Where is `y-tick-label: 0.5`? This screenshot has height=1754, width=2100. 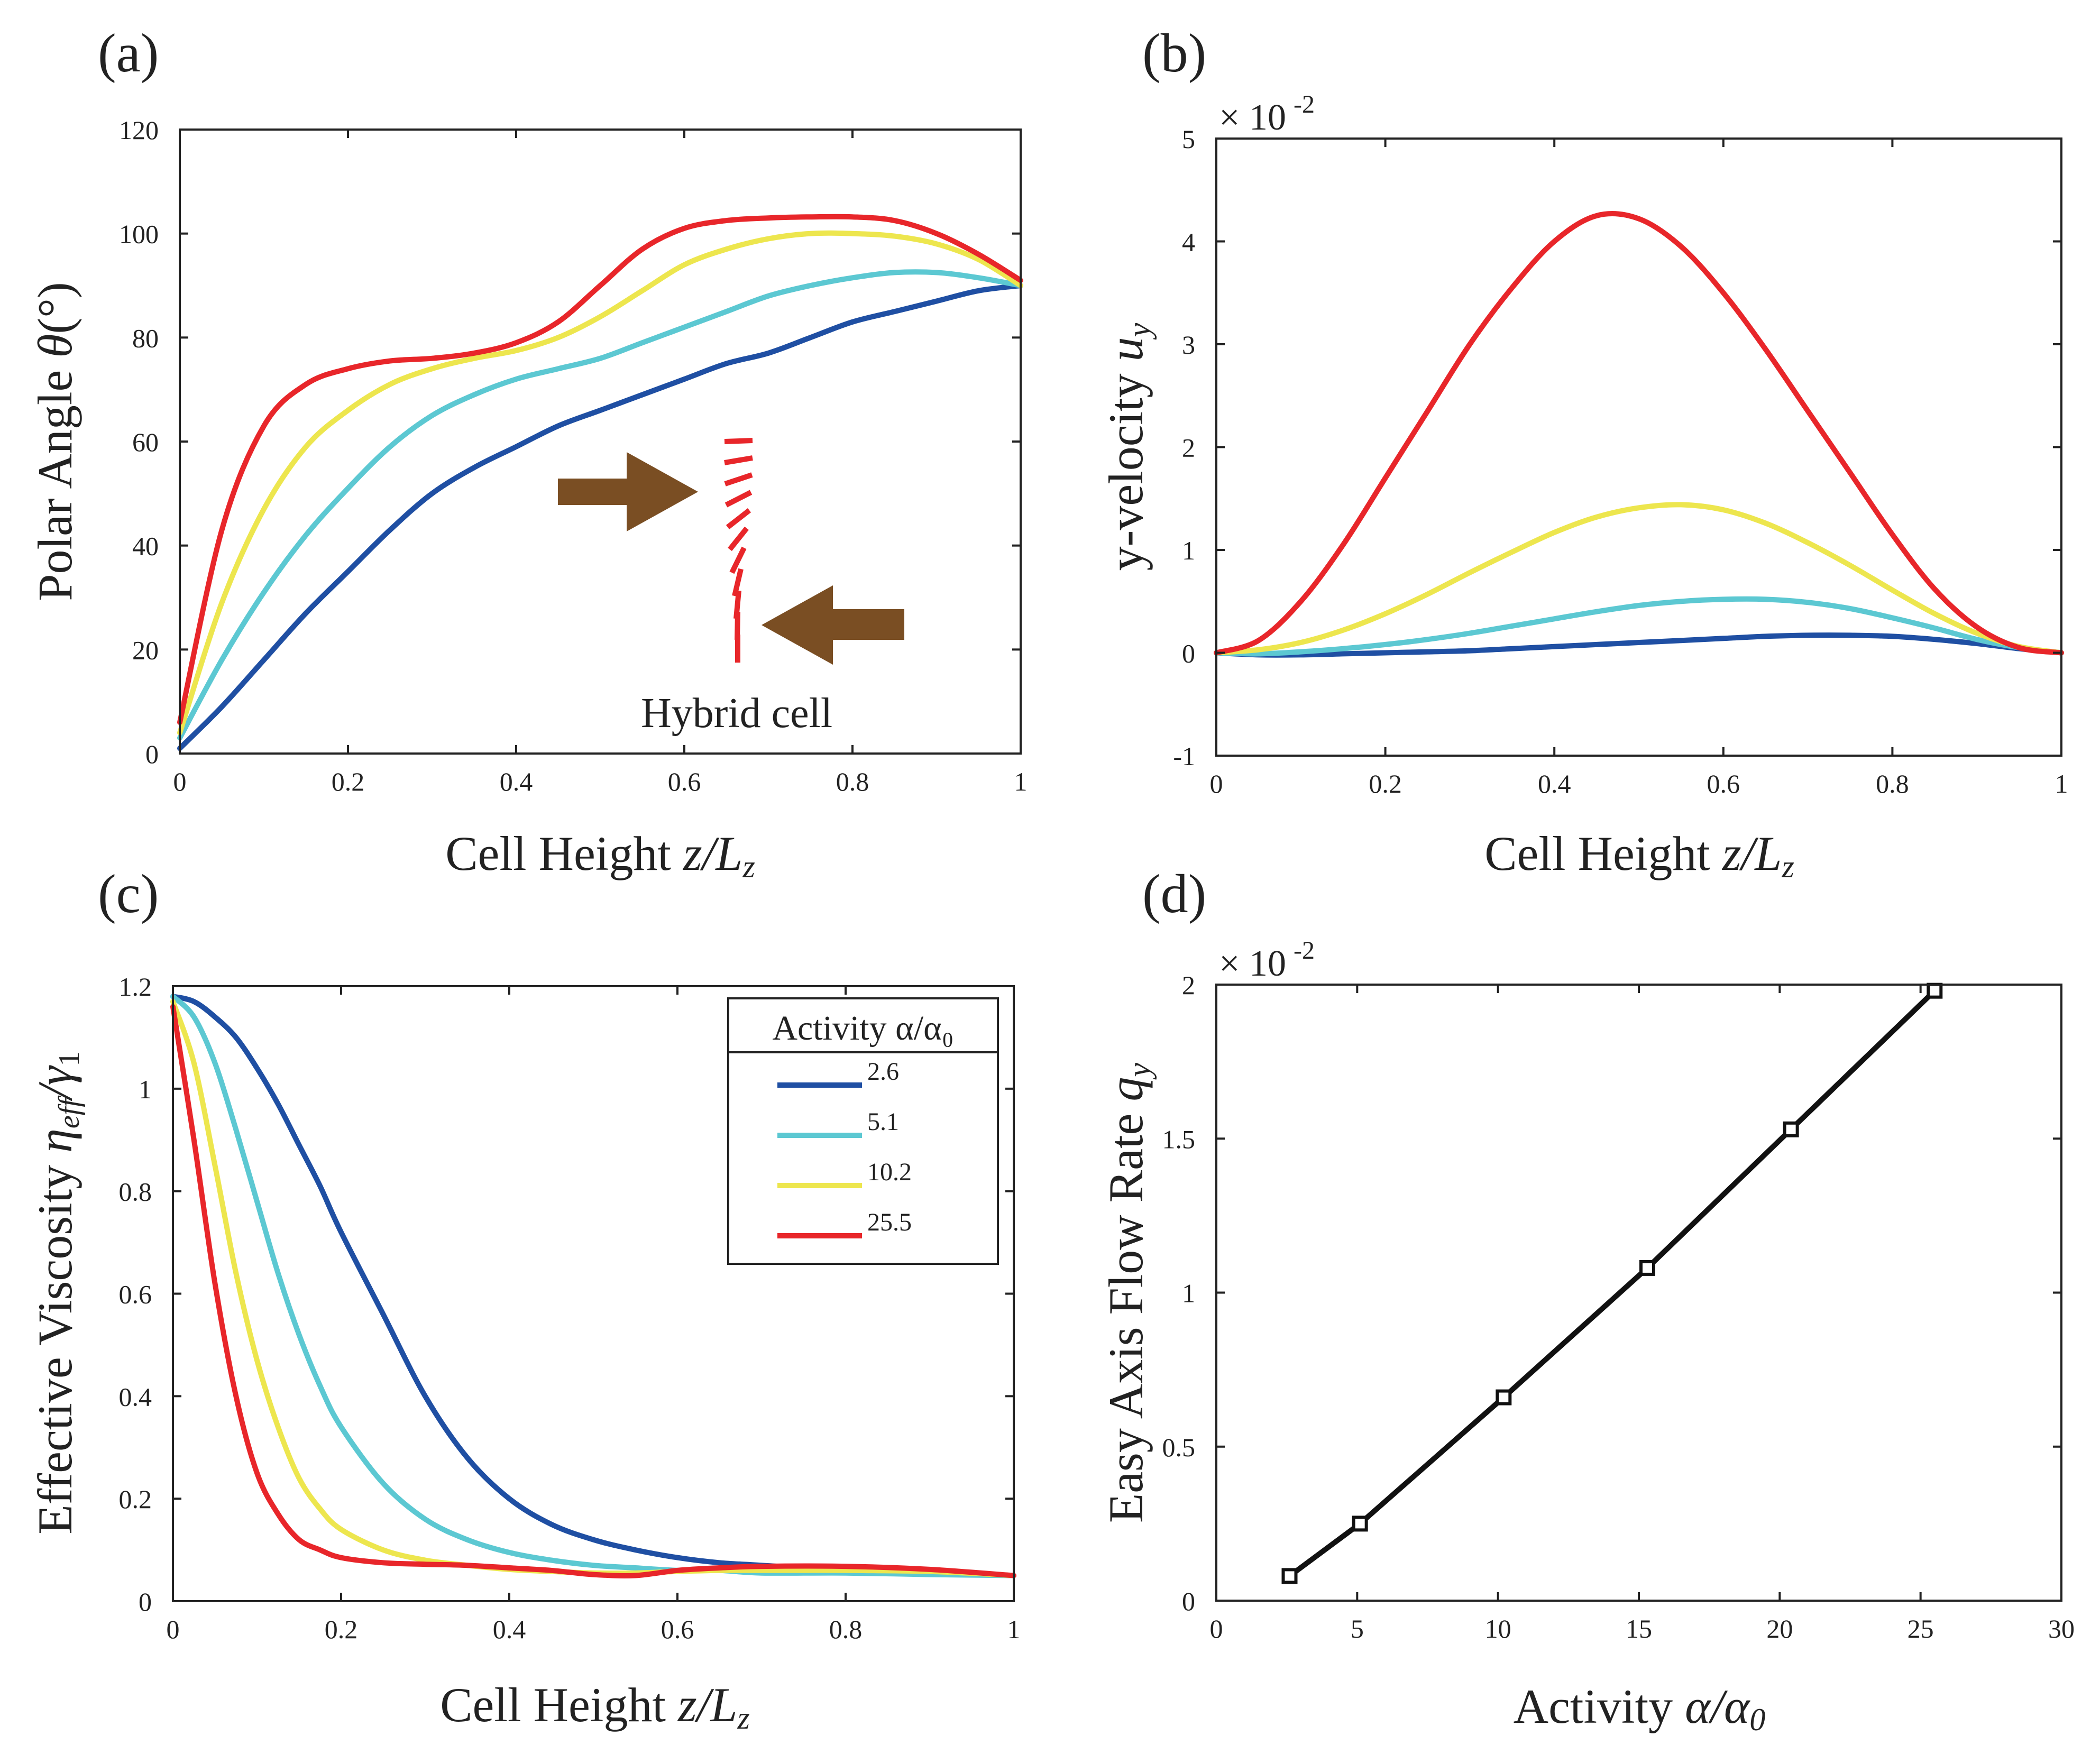 y-tick-label: 0.5 is located at coordinates (1179, 1447).